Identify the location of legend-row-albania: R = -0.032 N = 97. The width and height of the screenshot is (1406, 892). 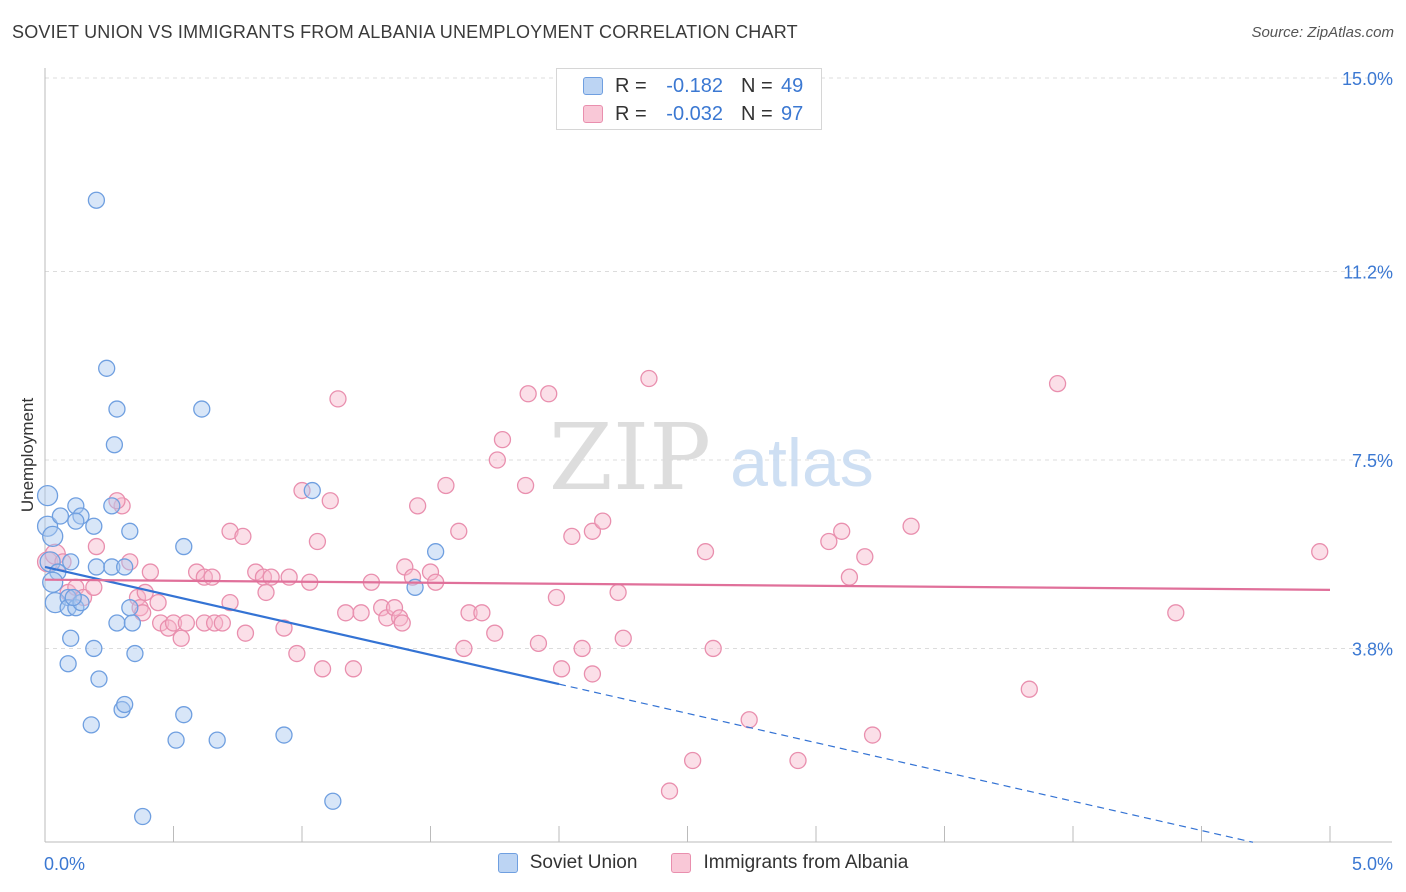
(693, 114).